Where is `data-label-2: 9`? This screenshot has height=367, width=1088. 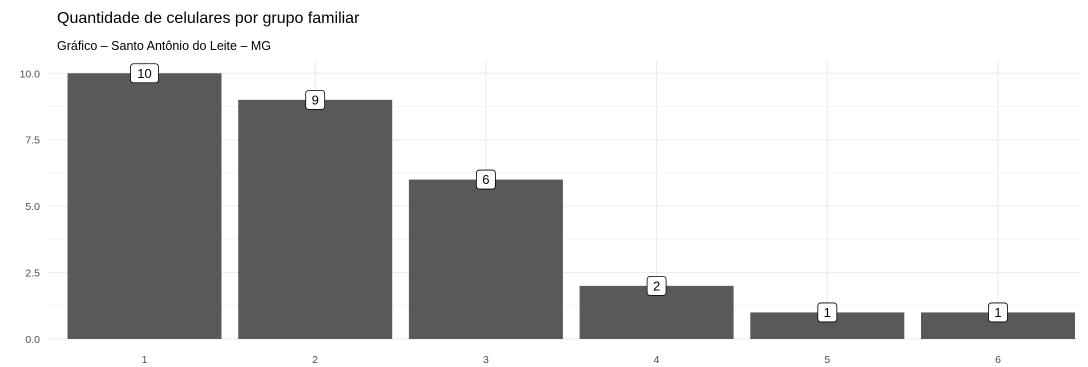
data-label-2: 9 is located at coordinates (315, 99).